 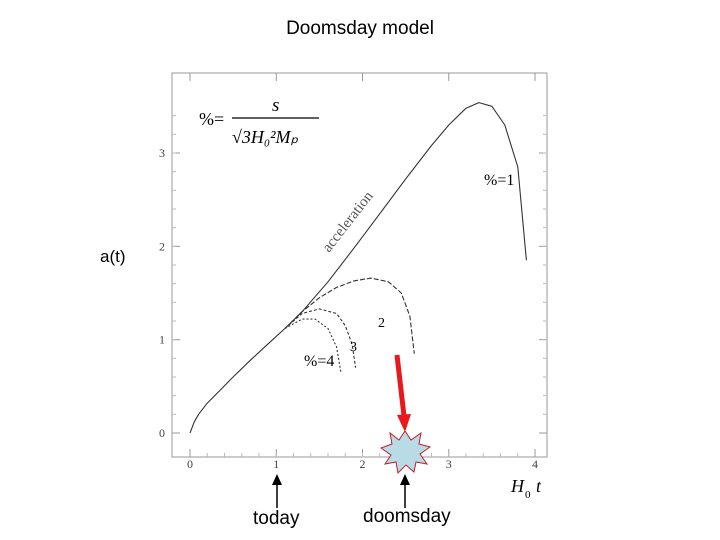 I want to click on annotation-s1: %=1, so click(x=499, y=180).